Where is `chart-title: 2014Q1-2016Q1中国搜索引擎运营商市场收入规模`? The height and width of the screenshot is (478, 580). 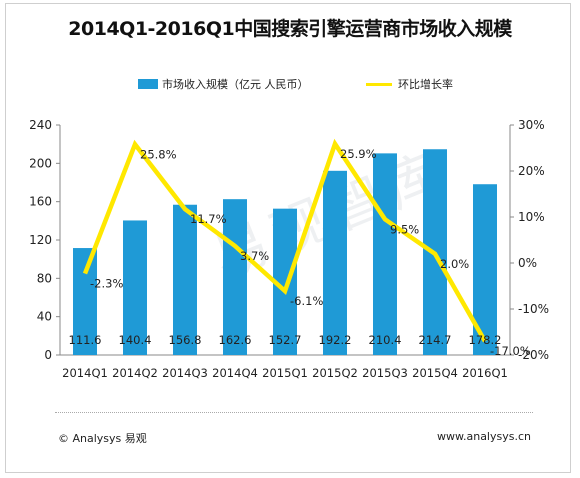
chart-title: 2014Q1-2016Q1中国搜索引擎运营商市场收入规模 is located at coordinates (290, 29).